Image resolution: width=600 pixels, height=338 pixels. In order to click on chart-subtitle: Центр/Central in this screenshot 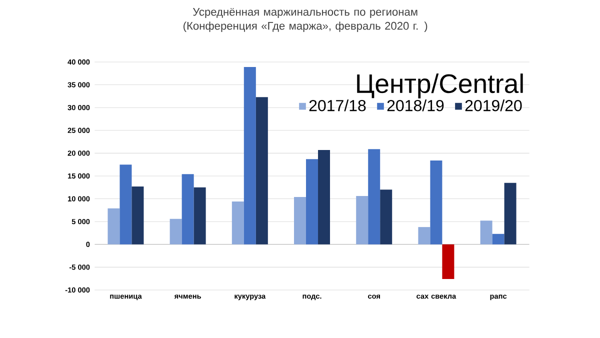, I will do `click(440, 86)`.